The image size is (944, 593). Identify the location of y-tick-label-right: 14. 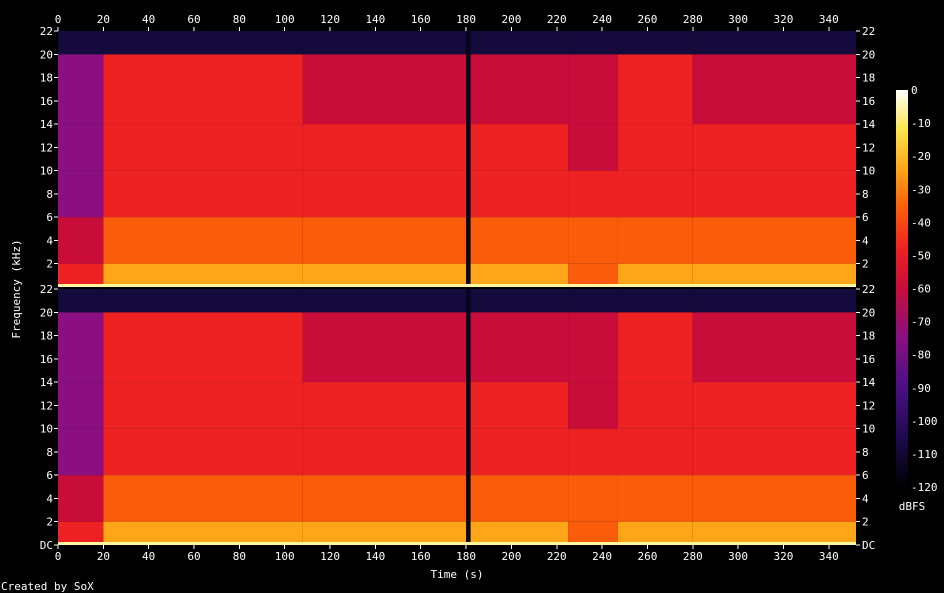
(869, 124).